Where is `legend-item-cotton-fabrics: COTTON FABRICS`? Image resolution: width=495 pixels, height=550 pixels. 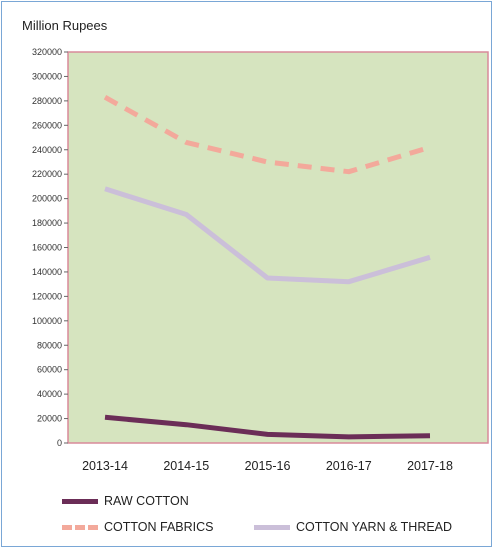 legend-item-cotton-fabrics: COTTON FABRICS is located at coordinates (138, 527).